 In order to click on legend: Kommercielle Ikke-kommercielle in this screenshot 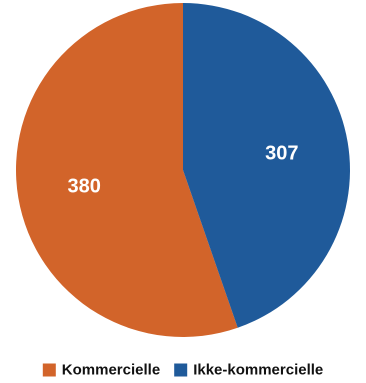, I will do `click(182, 370)`.